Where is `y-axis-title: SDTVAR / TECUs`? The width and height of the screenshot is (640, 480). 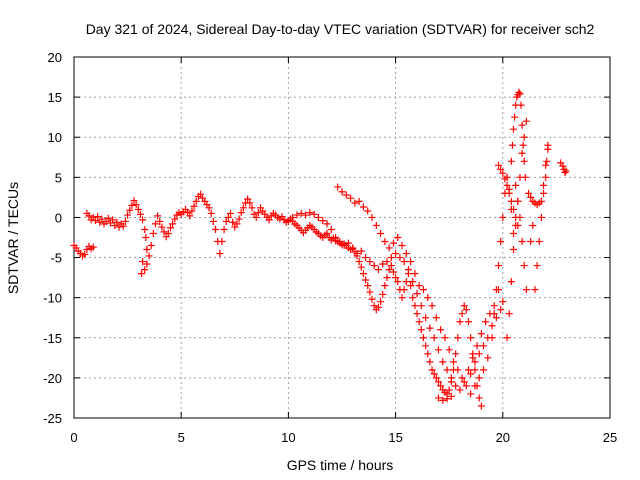 y-axis-title: SDTVAR / TECUs is located at coordinates (13, 238).